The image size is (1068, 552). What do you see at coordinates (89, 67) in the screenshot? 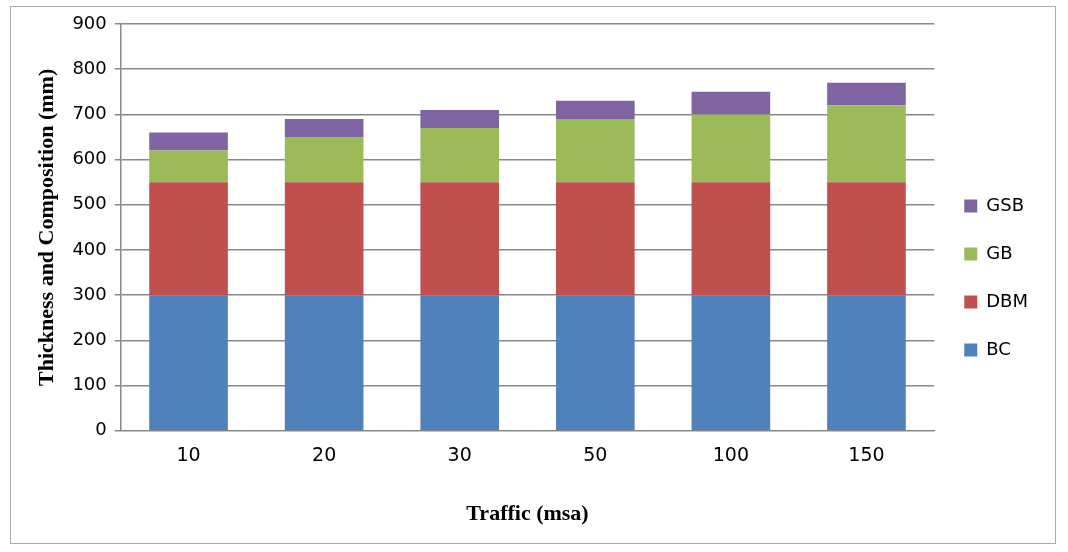
I see `y-tick-label: 800` at bounding box center [89, 67].